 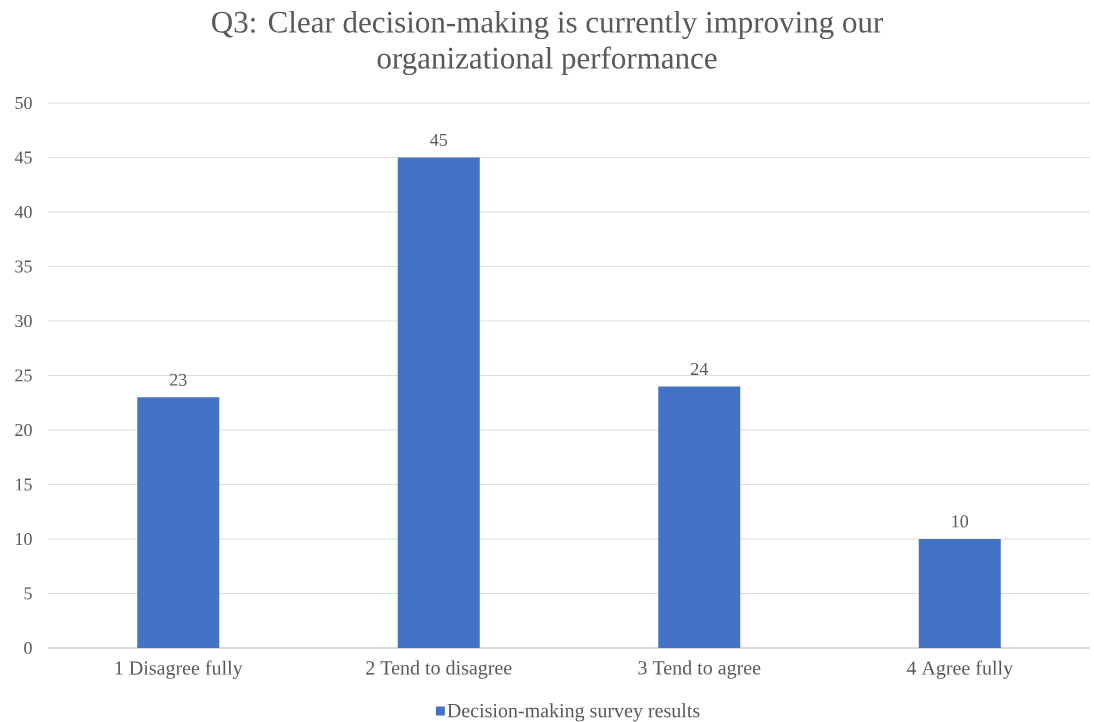 What do you see at coordinates (28, 648) in the screenshot?
I see `y-tick-label: 0` at bounding box center [28, 648].